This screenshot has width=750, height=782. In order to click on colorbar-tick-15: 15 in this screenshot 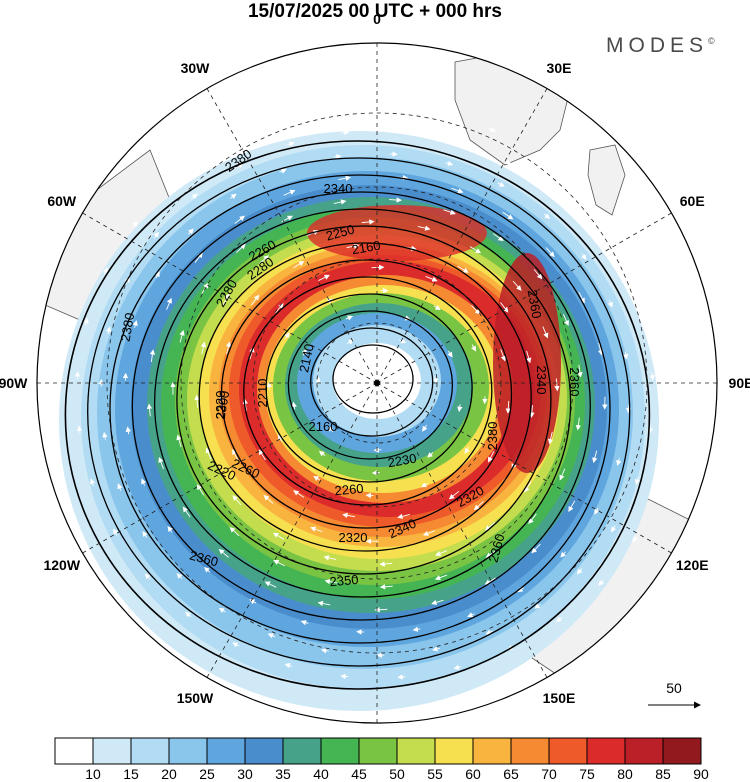, I will do `click(131, 774)`.